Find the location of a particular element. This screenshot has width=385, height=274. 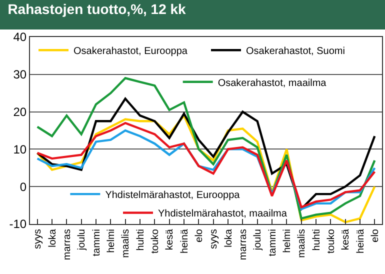

legend-label: Yhdistelmärahastot, maailma is located at coordinates (223, 214).